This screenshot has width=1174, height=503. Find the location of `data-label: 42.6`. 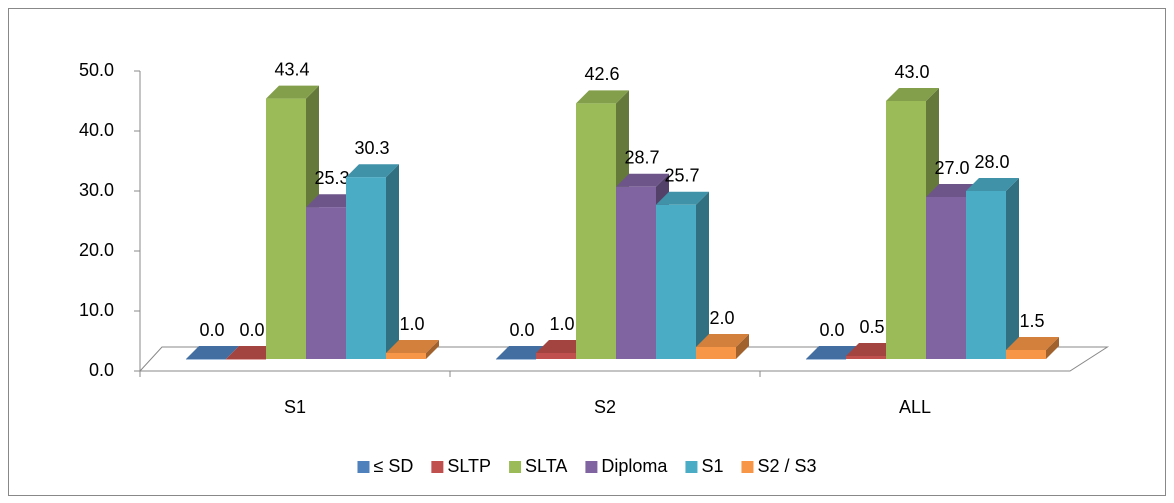

data-label: 42.6 is located at coordinates (601, 74).